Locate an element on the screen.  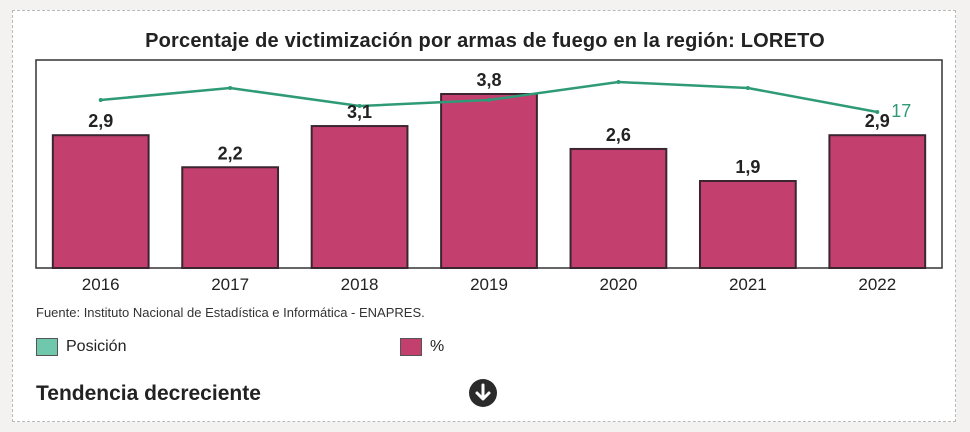
trend-label: Tendencia decreciente is located at coordinates (148, 393).